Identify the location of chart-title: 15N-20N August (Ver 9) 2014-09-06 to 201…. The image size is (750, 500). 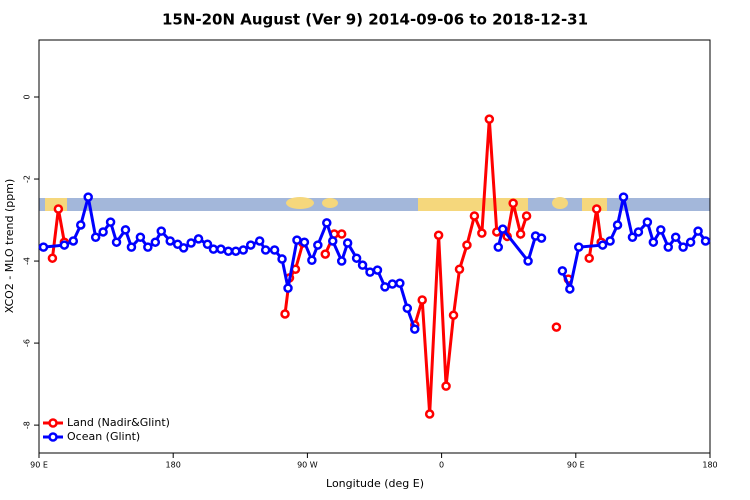
(375, 20).